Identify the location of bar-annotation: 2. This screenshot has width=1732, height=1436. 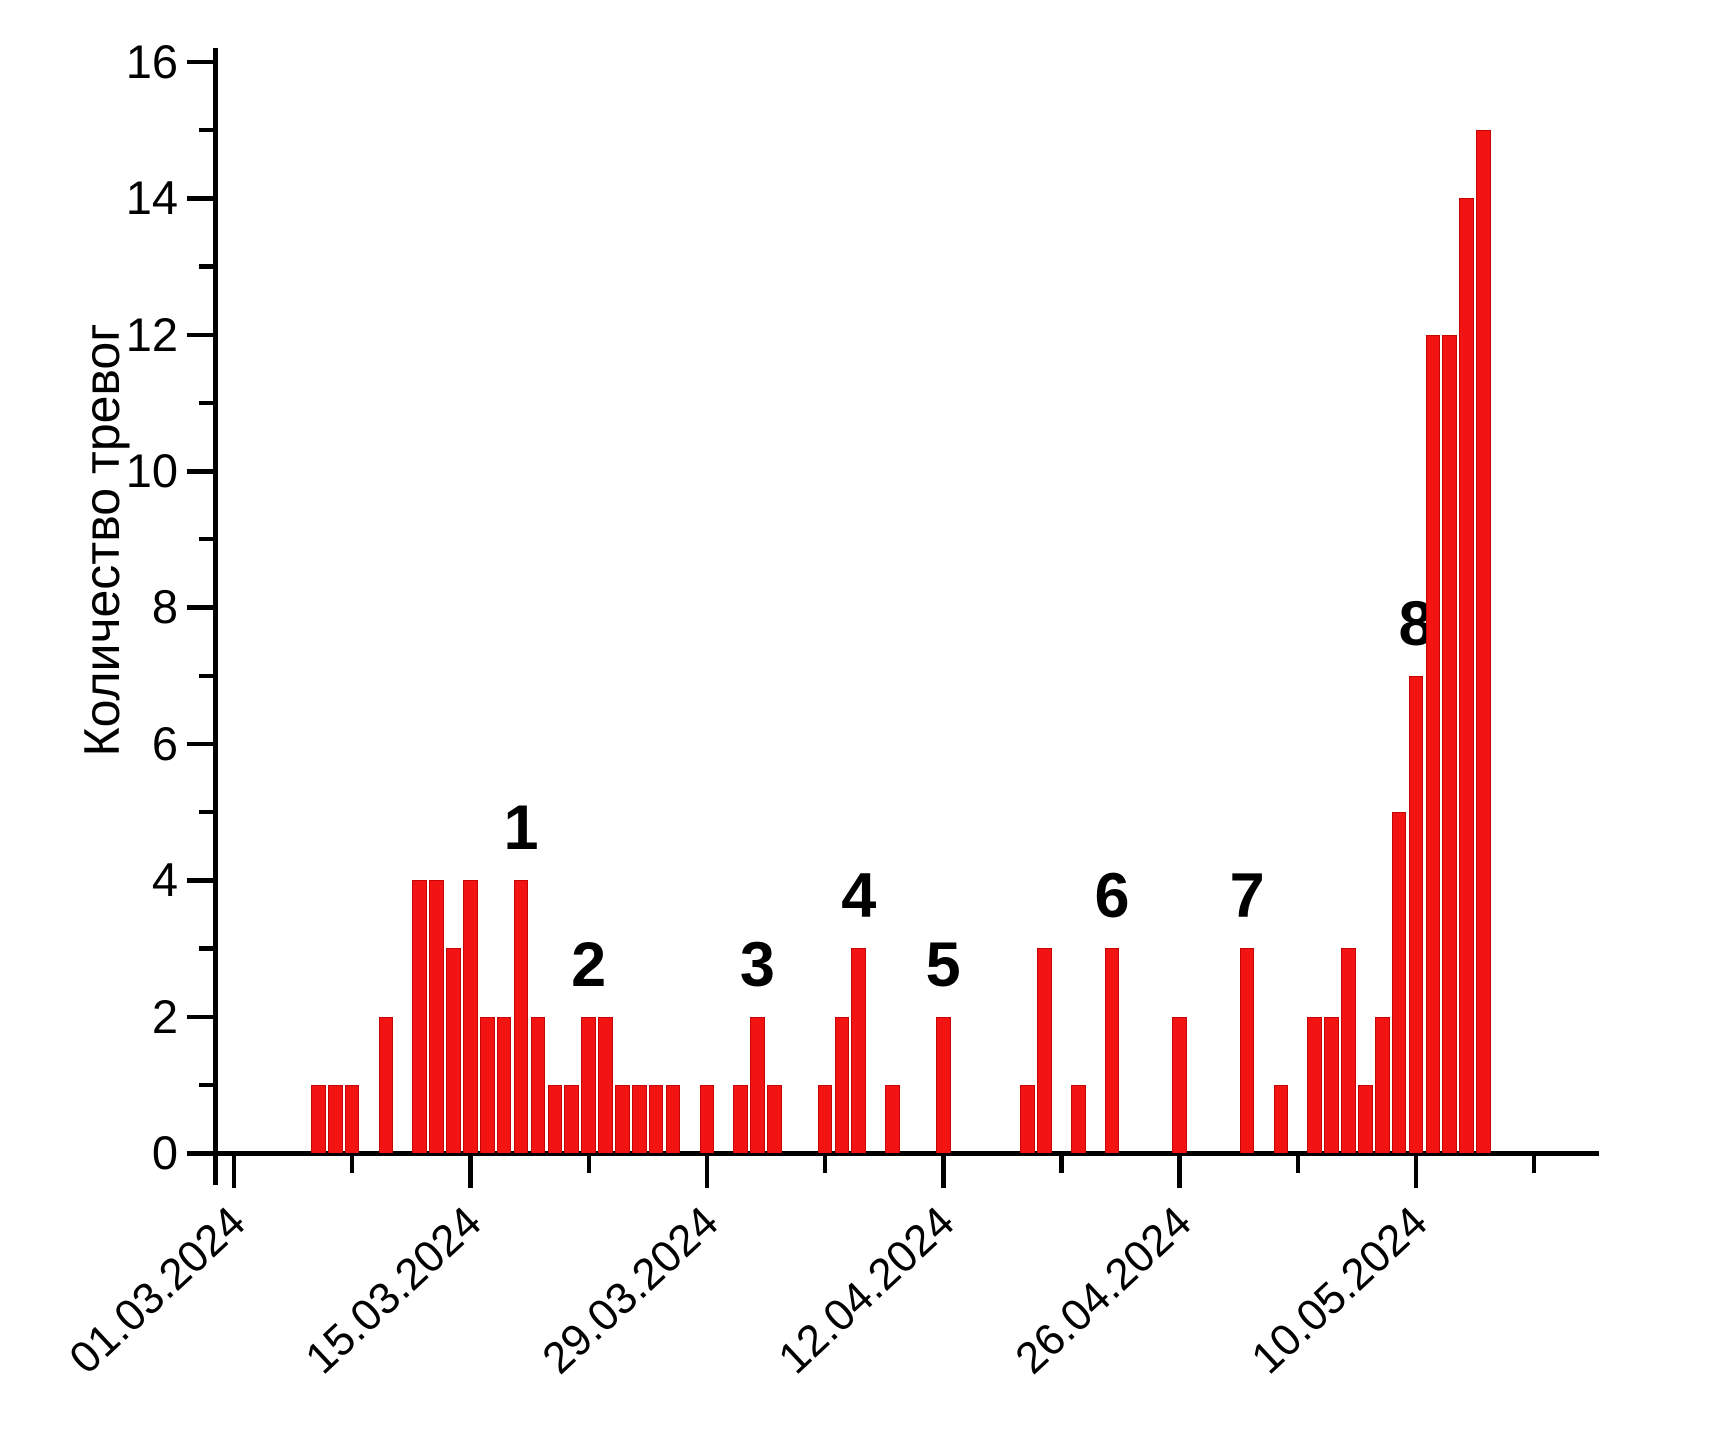
(589, 964).